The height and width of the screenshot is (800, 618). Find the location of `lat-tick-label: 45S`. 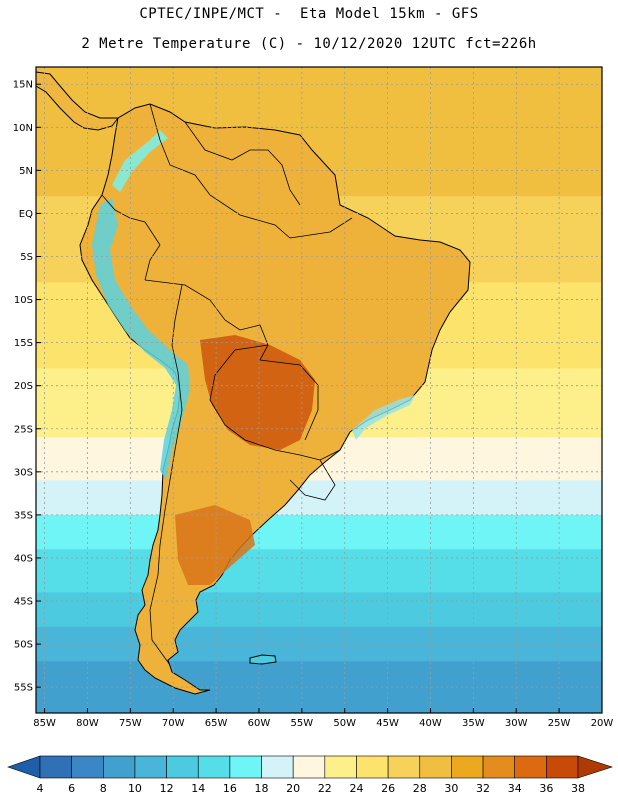

lat-tick-label: 45S is located at coordinates (23, 602).